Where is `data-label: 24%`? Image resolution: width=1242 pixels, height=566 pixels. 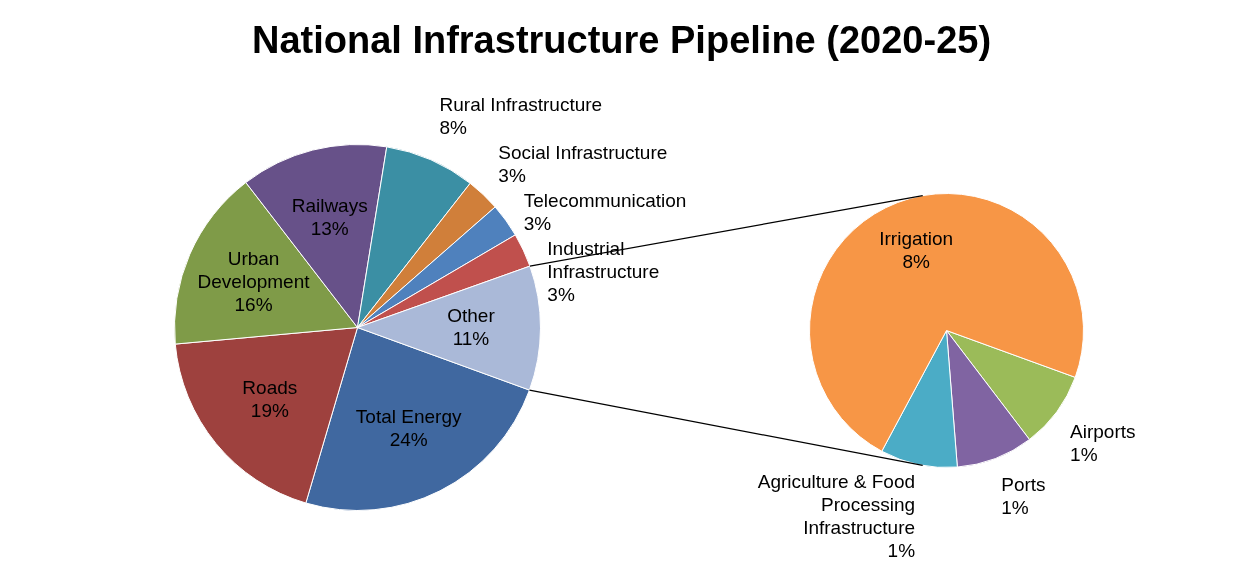
data-label: 24% is located at coordinates (408, 439).